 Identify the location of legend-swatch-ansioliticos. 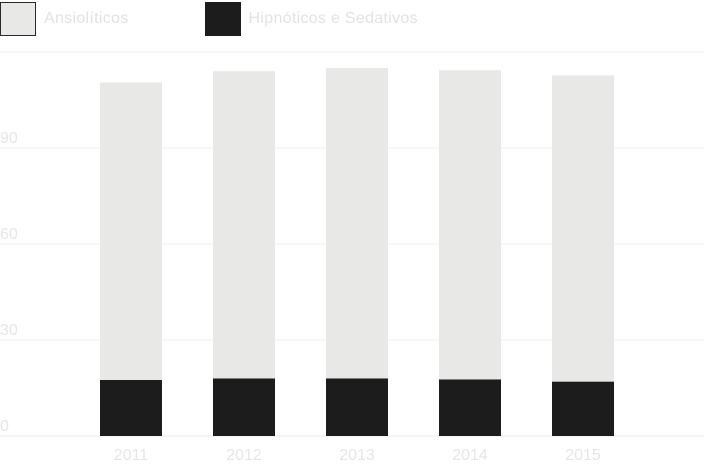
(18, 19).